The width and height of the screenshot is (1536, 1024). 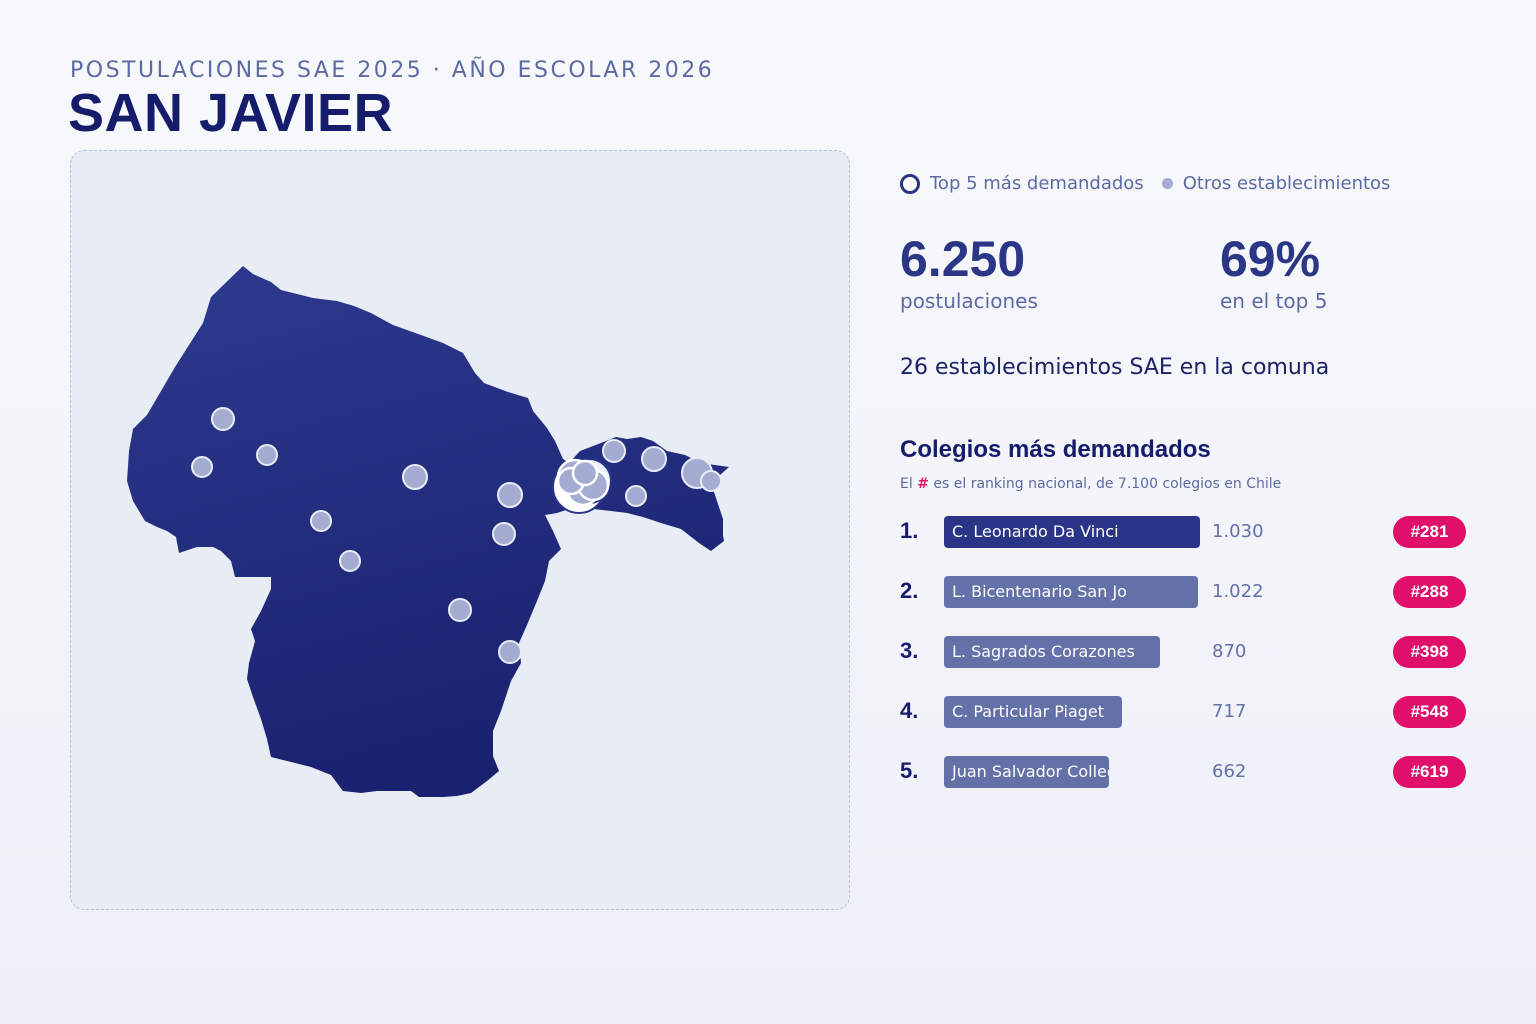 What do you see at coordinates (909, 590) in the screenshot?
I see `rank-position: 2.` at bounding box center [909, 590].